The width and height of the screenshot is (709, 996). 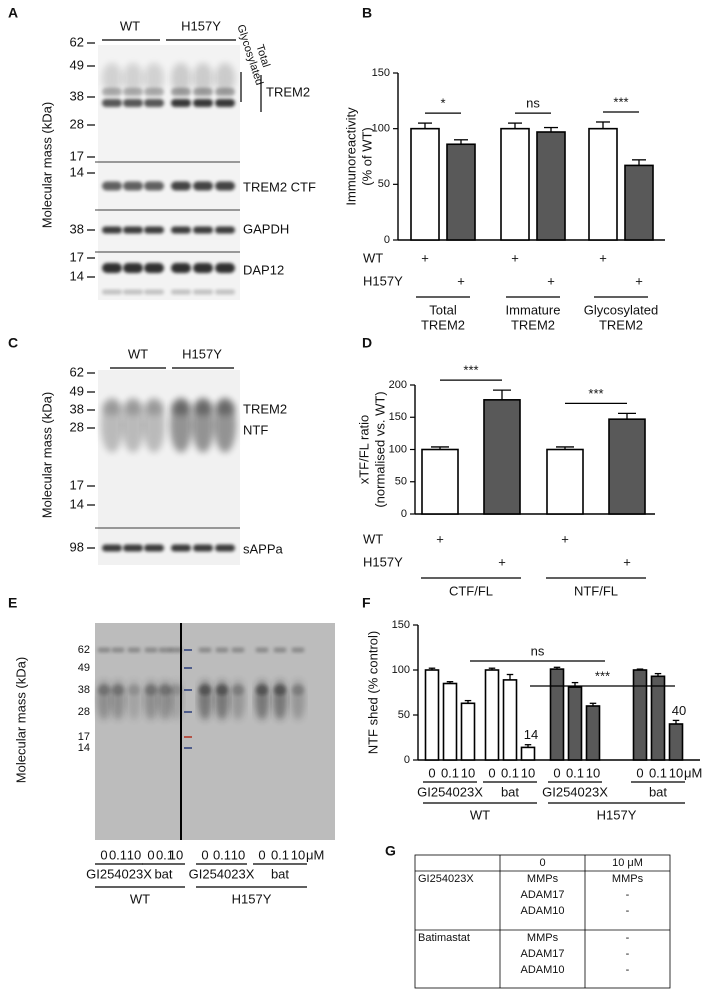 I want to click on category-label: NTF/FL, so click(x=596, y=590).